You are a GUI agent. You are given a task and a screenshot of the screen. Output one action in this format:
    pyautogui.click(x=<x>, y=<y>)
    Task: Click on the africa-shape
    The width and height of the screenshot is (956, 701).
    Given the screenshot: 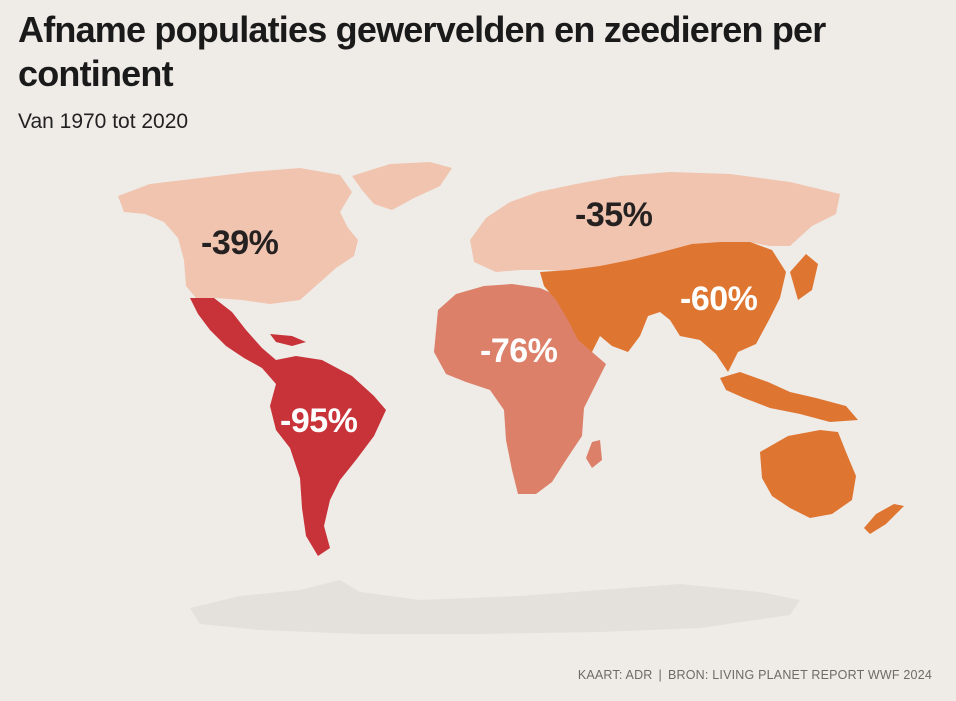 What is the action you would take?
    pyautogui.click(x=520, y=389)
    